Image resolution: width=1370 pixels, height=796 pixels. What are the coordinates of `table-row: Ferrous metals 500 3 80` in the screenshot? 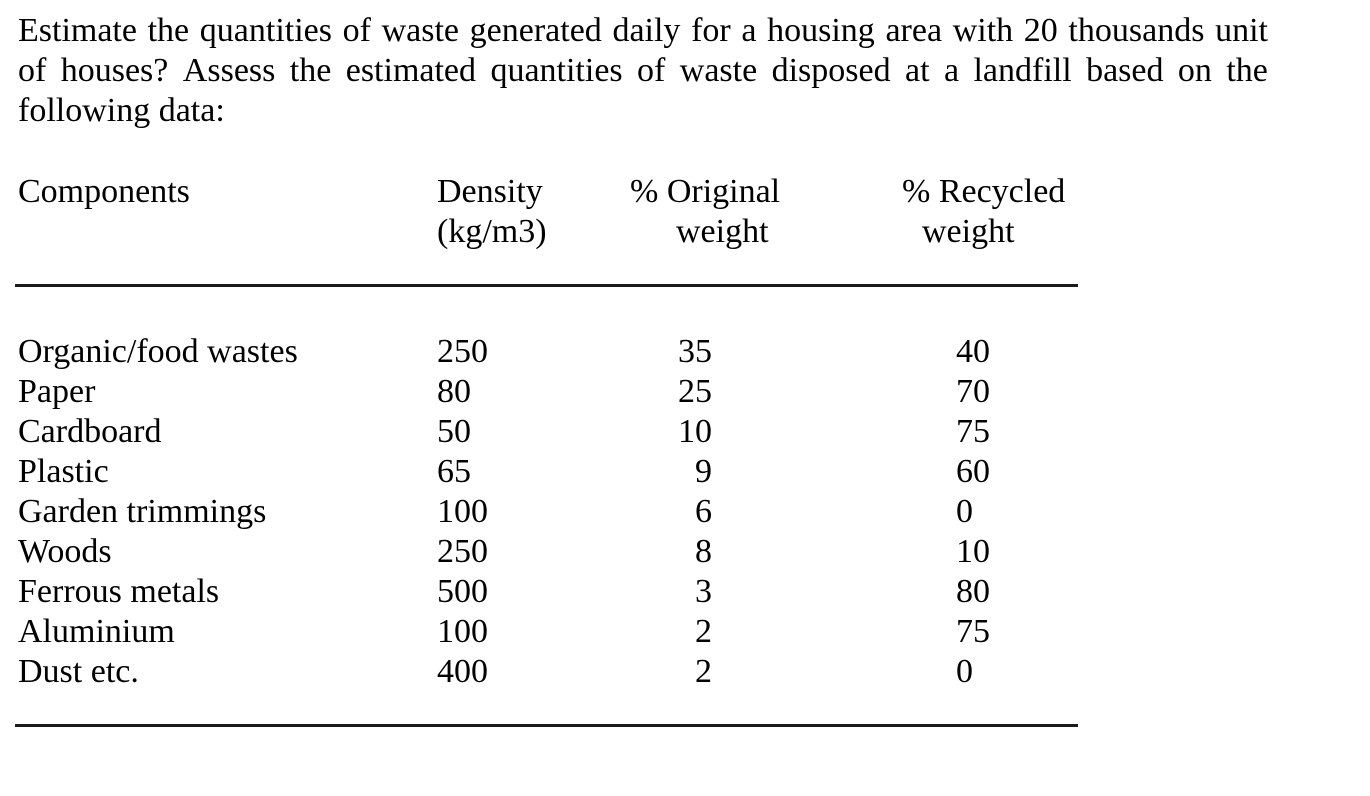 It's located at (550, 592).